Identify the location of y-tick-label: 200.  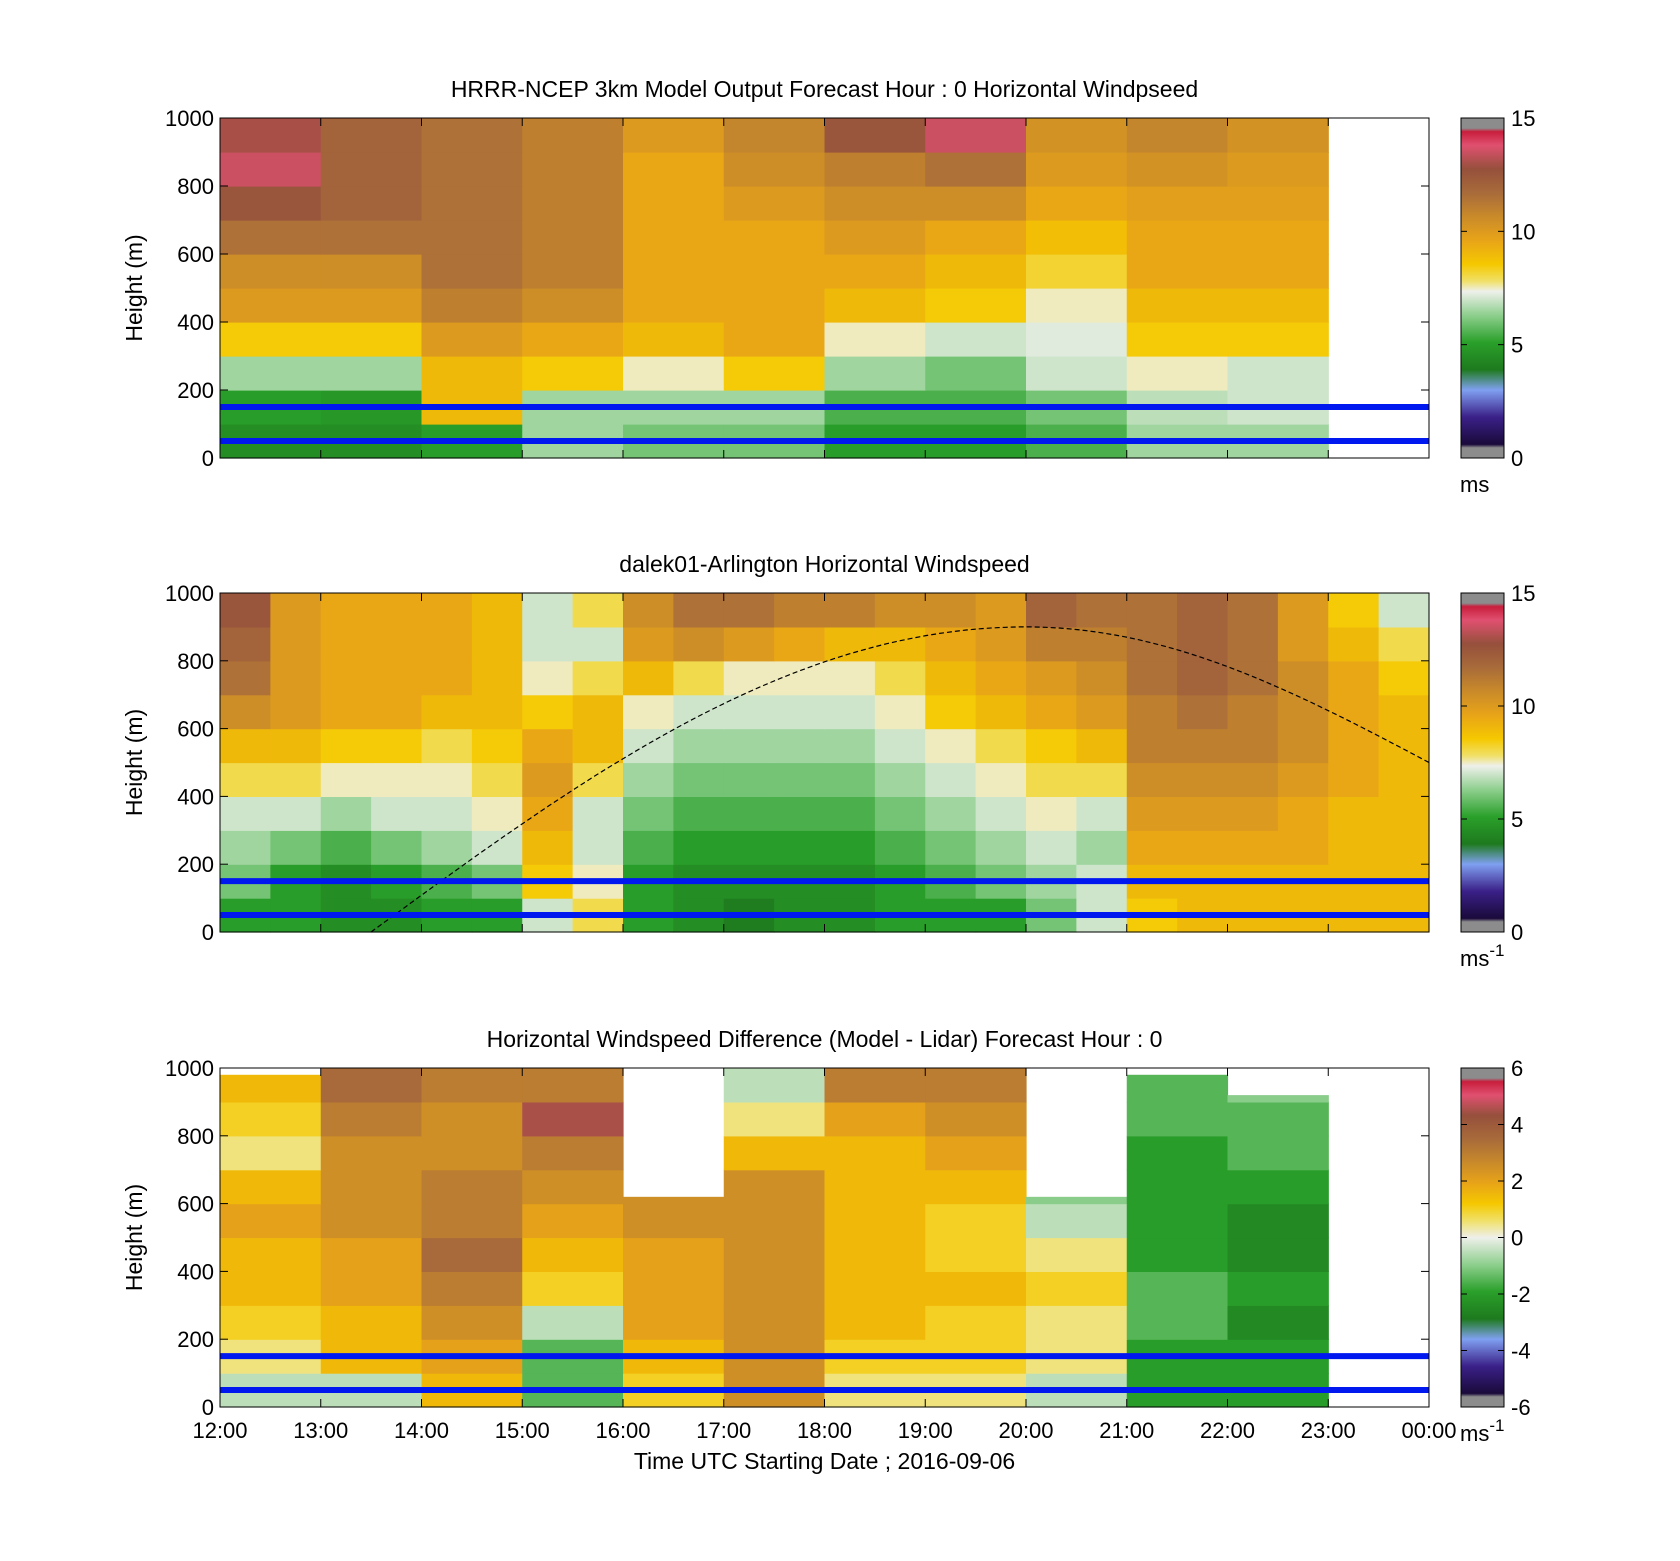
(195, 1339).